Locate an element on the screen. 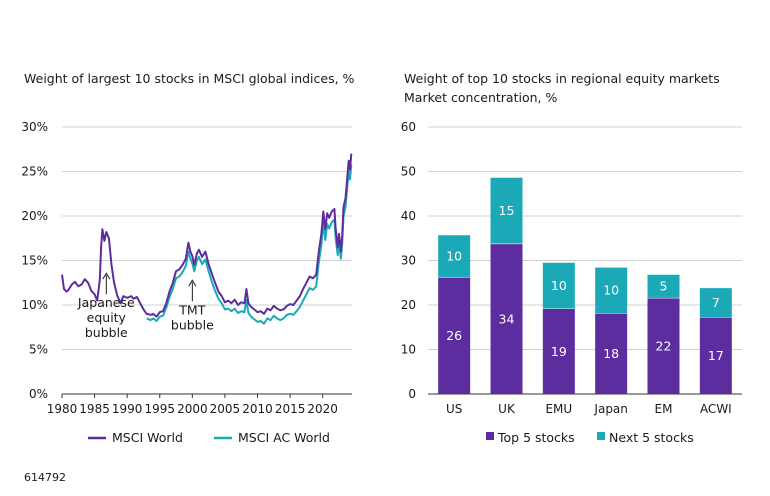 The height and width of the screenshot is (496, 770). bar-us-top-5-stocks is located at coordinates (454, 335).